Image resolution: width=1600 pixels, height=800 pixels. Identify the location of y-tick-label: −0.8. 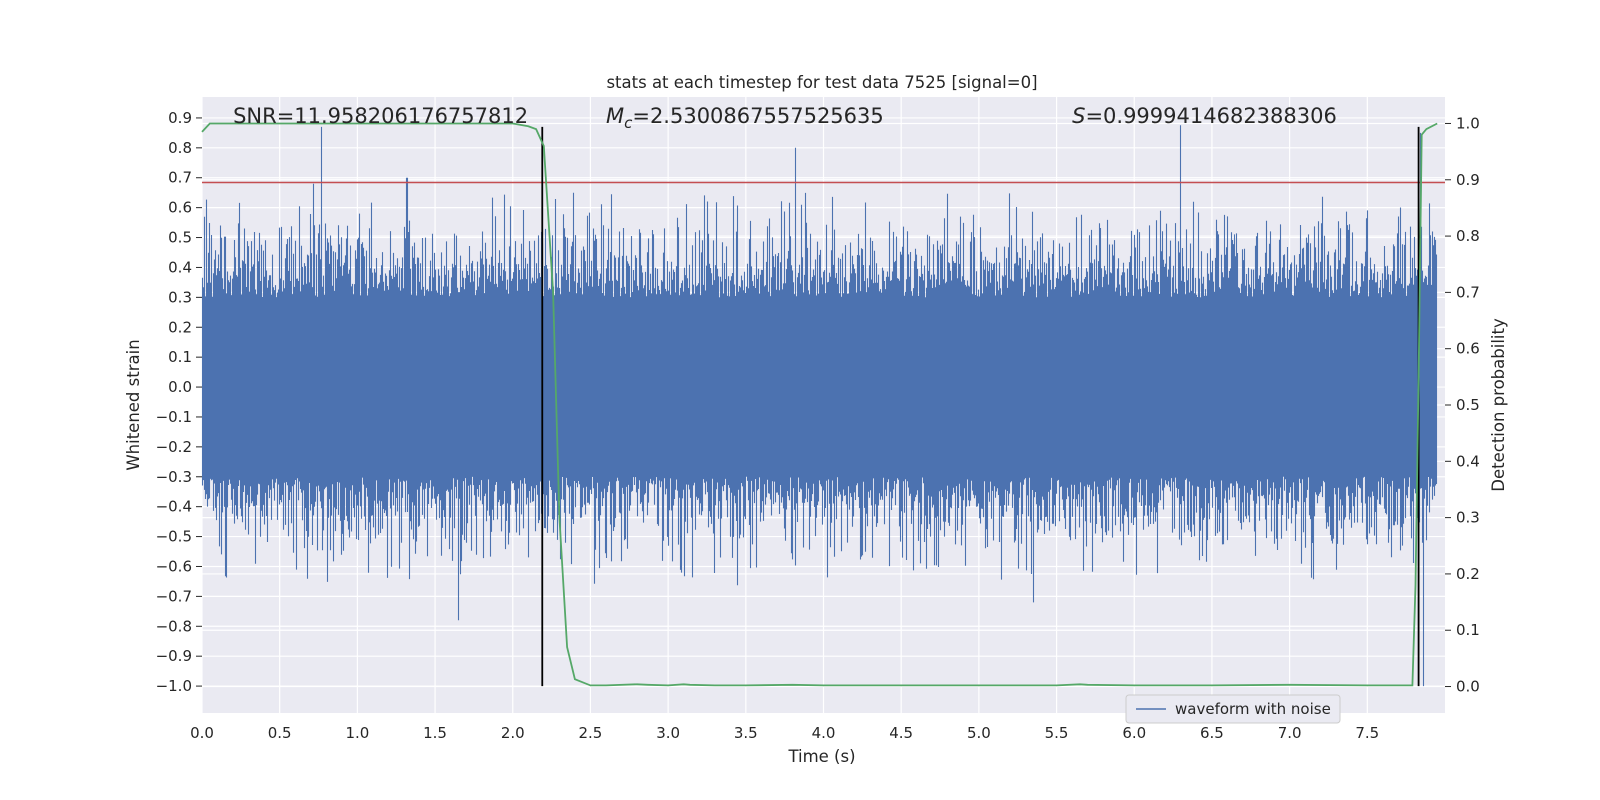
(174, 626).